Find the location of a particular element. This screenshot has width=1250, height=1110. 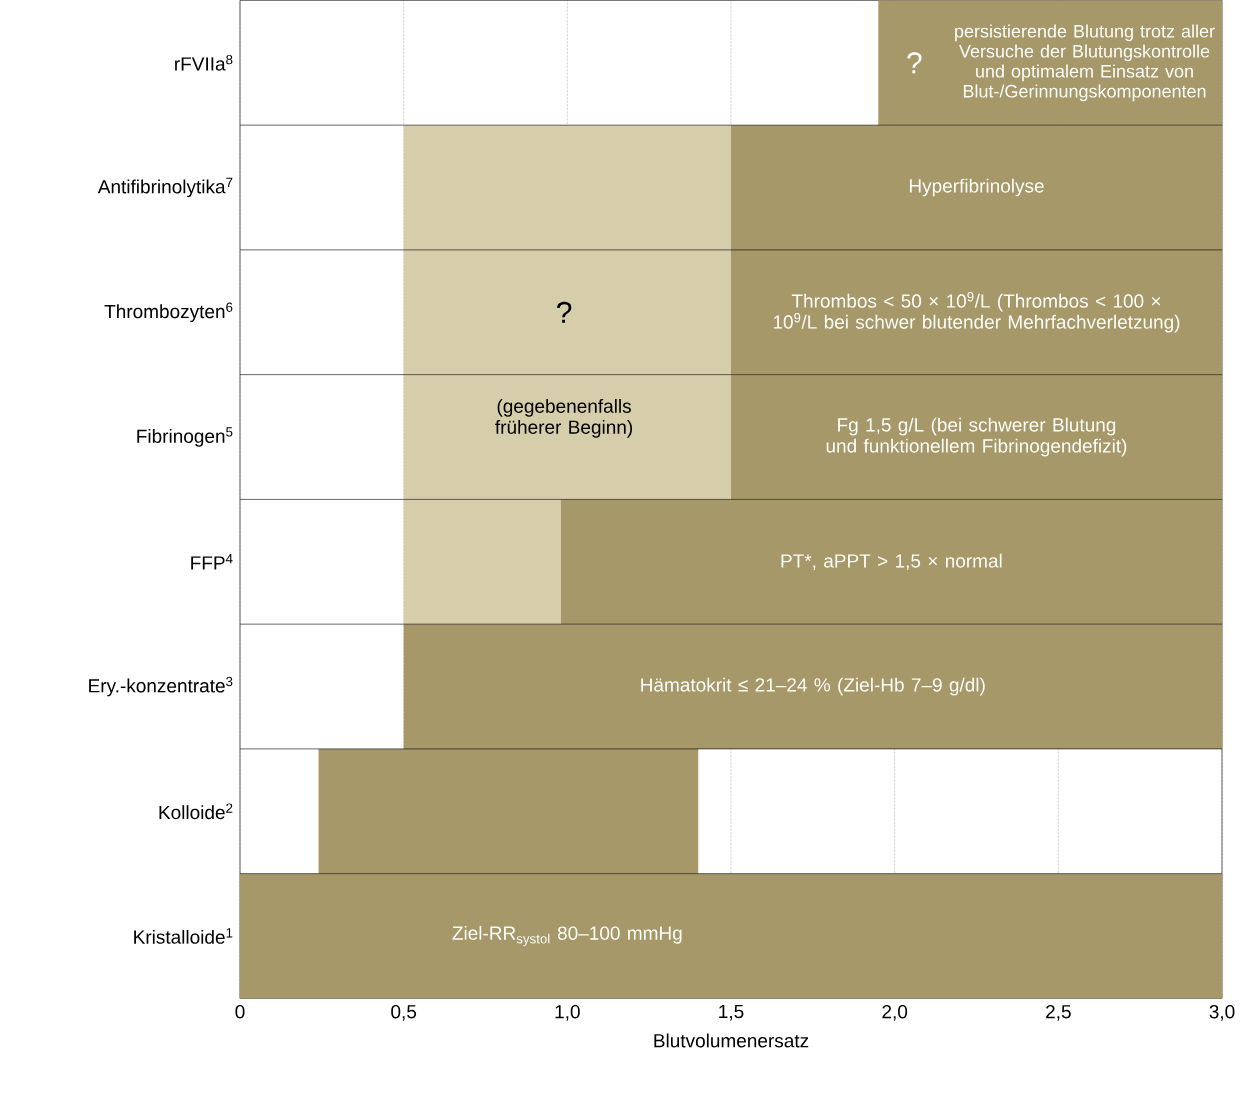

annotation: Fg 1,5 g/L (bei schwerer Blutung und funktionellem Fibrinogendefizit) is located at coordinates (976, 437).